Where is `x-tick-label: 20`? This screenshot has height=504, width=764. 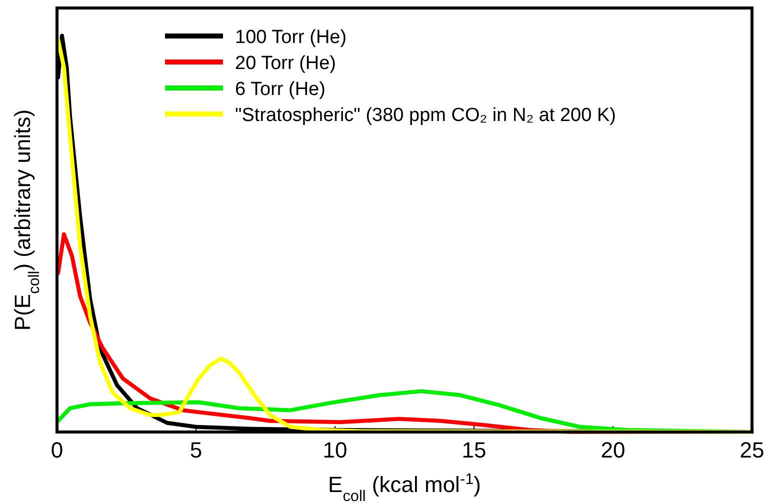
x-tick-label: 20 is located at coordinates (613, 450).